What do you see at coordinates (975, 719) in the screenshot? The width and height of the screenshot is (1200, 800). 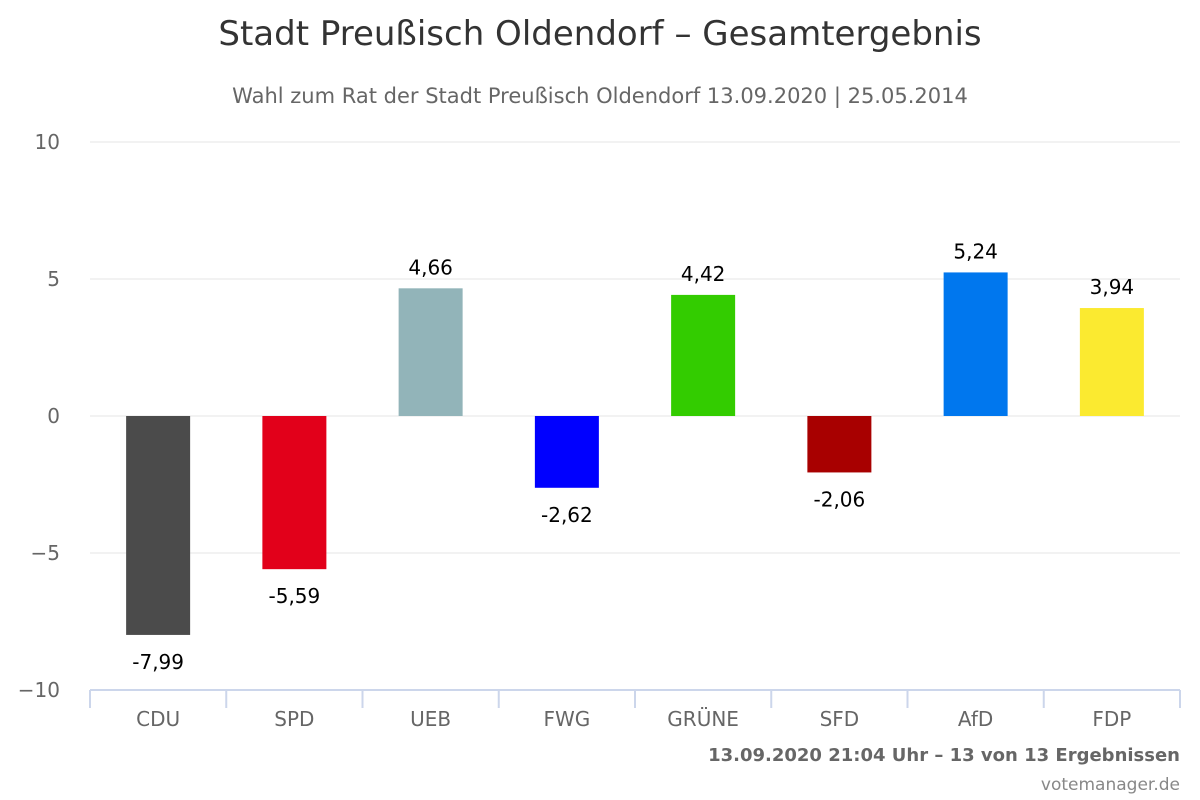 I see `x-tick-label: AfD` at bounding box center [975, 719].